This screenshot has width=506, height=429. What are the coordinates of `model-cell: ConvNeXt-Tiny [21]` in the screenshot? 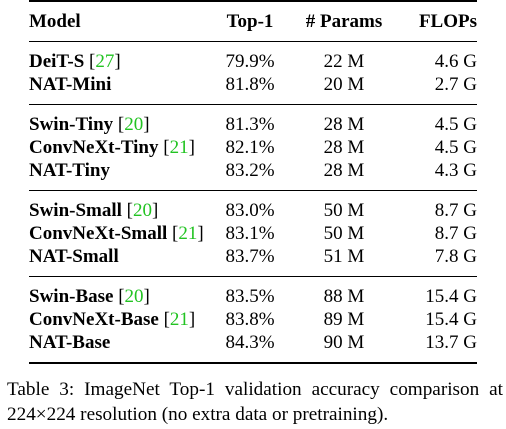 It's located at (119, 147).